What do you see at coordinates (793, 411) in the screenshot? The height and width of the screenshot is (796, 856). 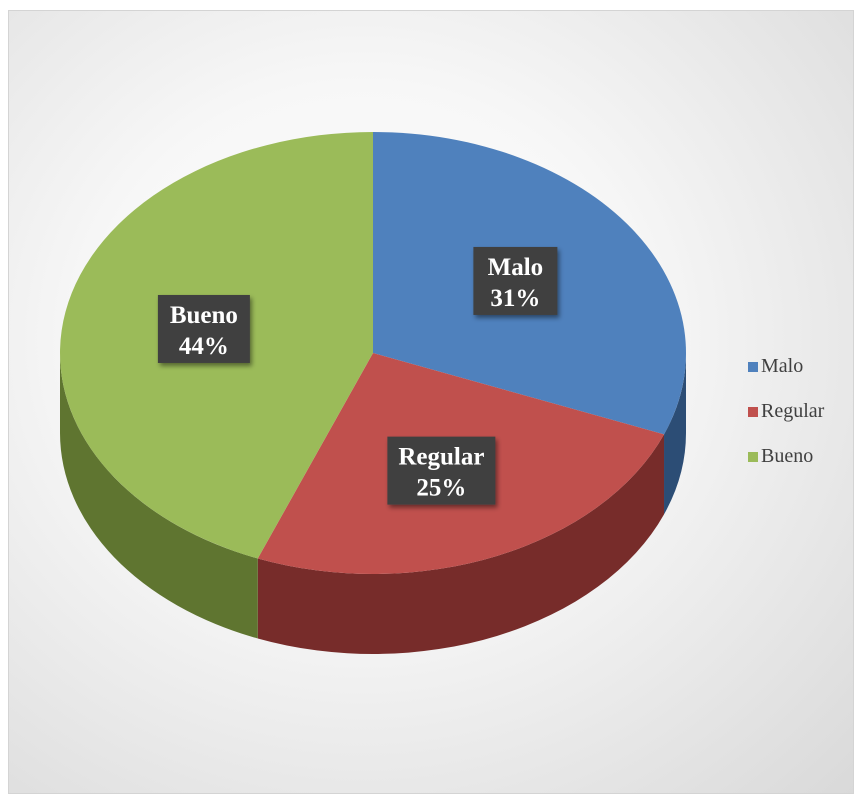 I see `legend-label-regular: Regular` at bounding box center [793, 411].